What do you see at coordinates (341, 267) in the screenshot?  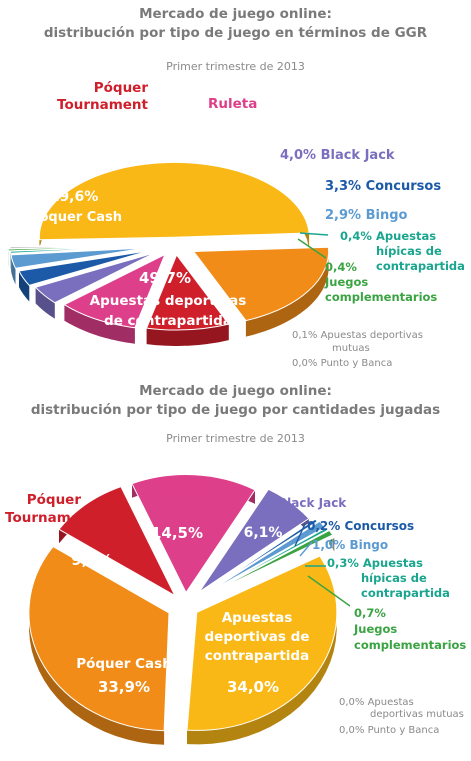 I see `label-complementarios-value: 0,4%` at bounding box center [341, 267].